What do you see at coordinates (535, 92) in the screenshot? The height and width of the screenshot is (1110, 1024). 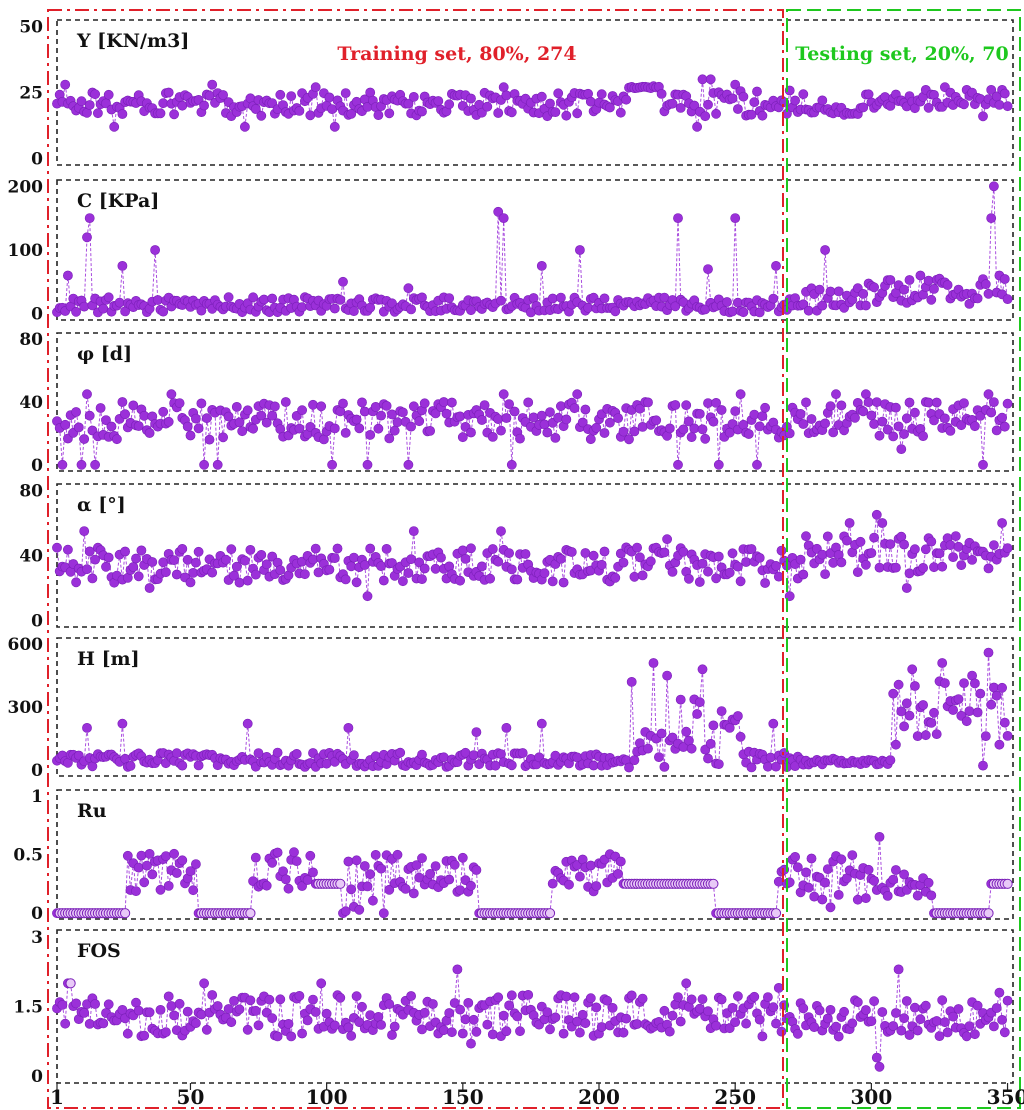 I see `panel-frame` at bounding box center [535, 92].